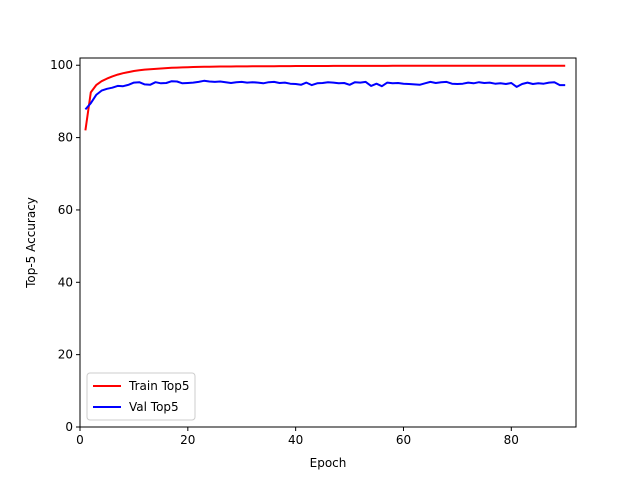  I want to click on x-tick-label: 20, so click(187, 440).